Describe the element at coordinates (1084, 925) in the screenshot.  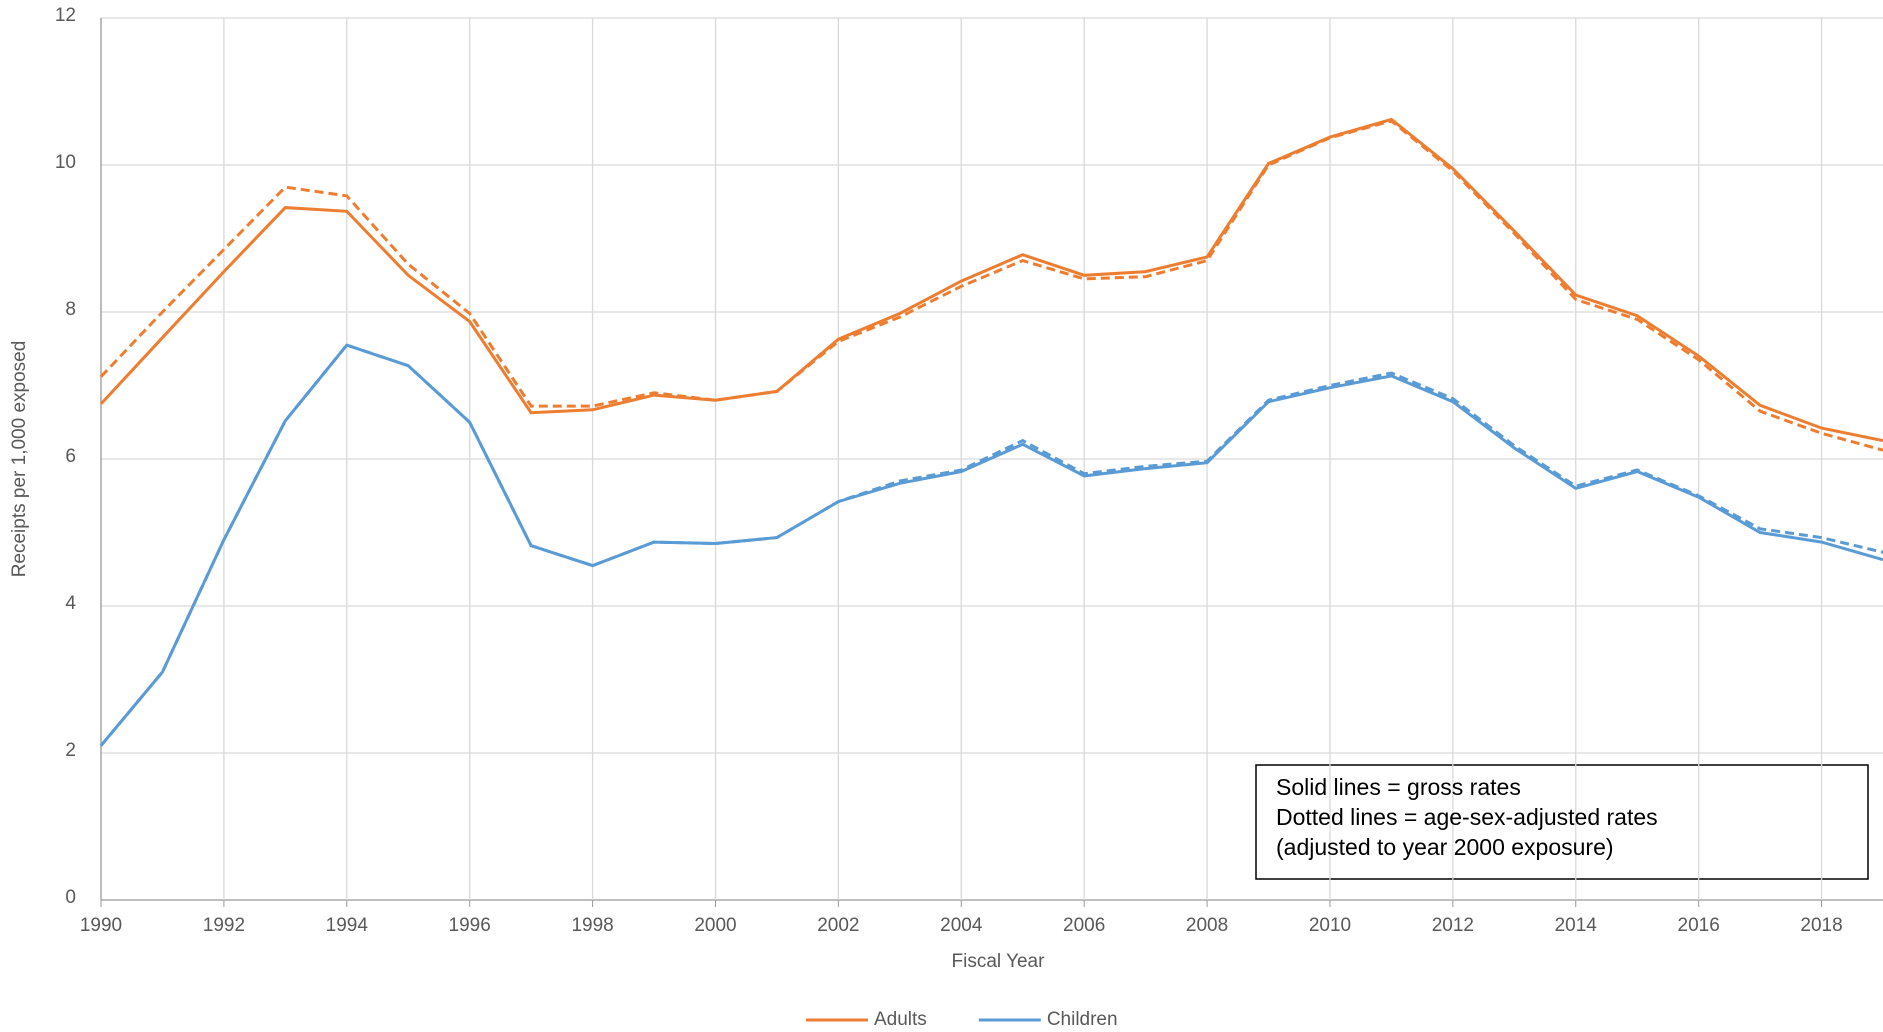
I see `x-tick-label: 2006` at that location.